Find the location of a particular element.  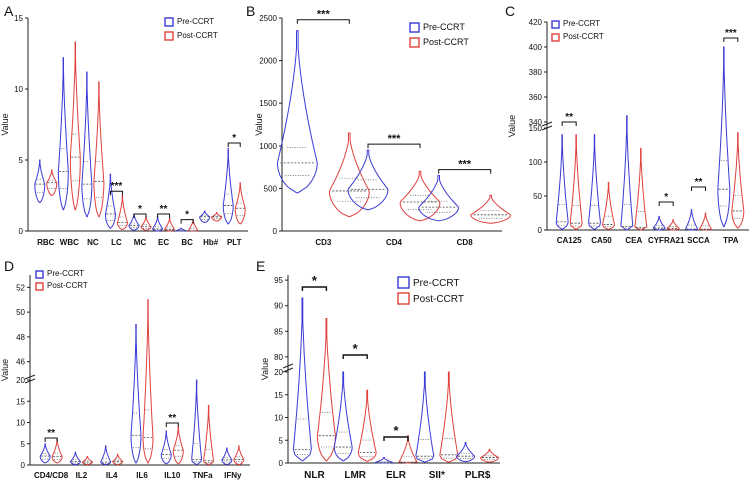

x-tick-label: MC is located at coordinates (140, 242).